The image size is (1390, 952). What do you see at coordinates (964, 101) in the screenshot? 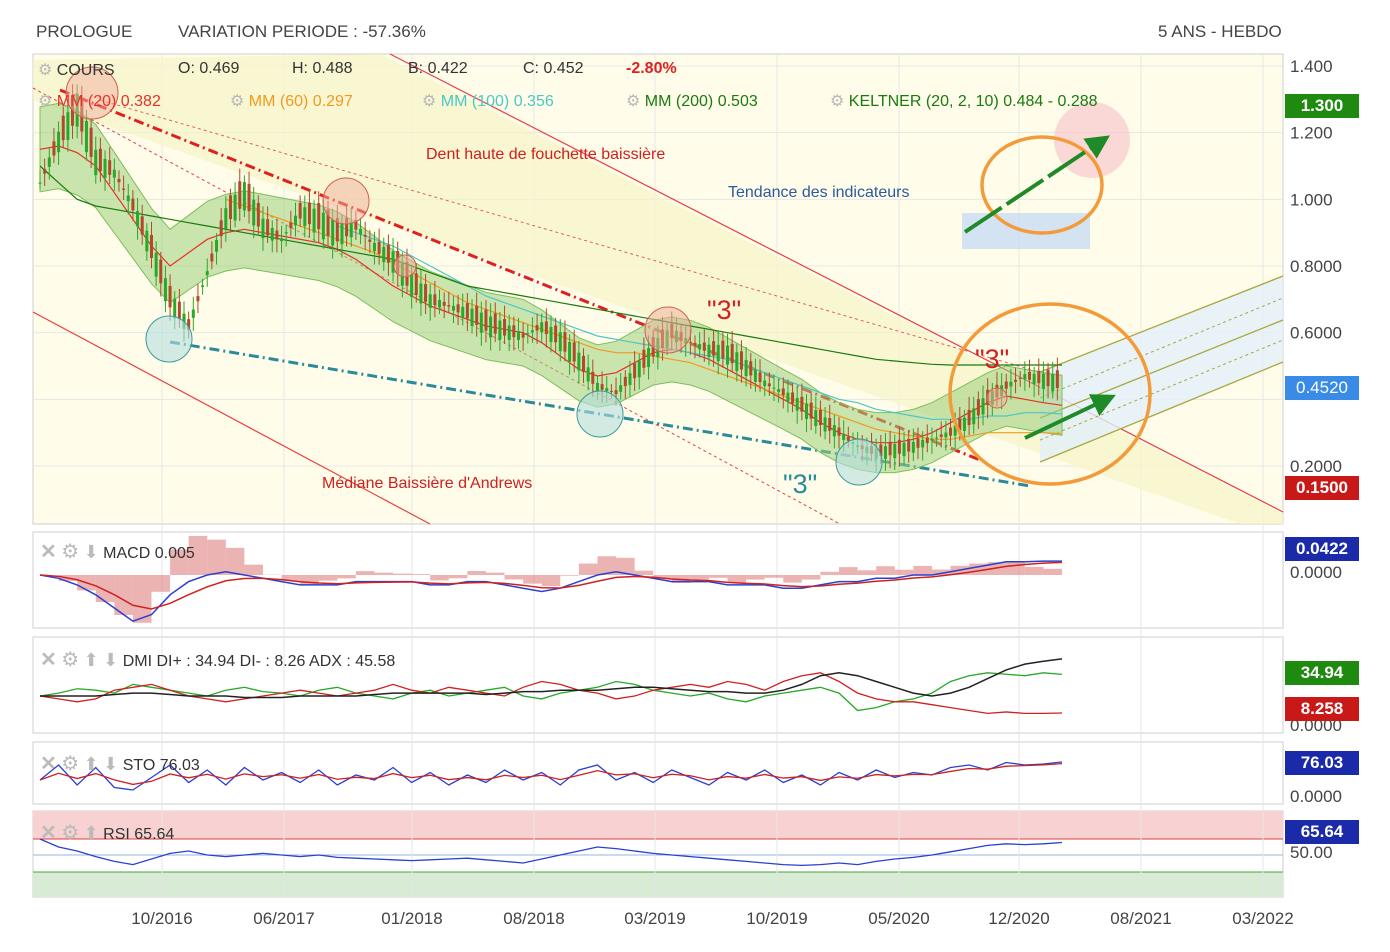
I see `indicator-legend-4: ⚙ KELTNER (20, 2, 10) 0.484 - 0.288` at bounding box center [964, 101].